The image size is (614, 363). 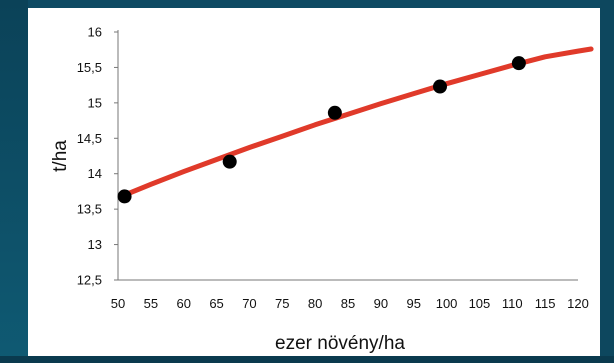 I want to click on x-tick-labels: 50 55 60 65 70 75 80 85 90 95 100 105 110 115 120, so click(x=350, y=303).